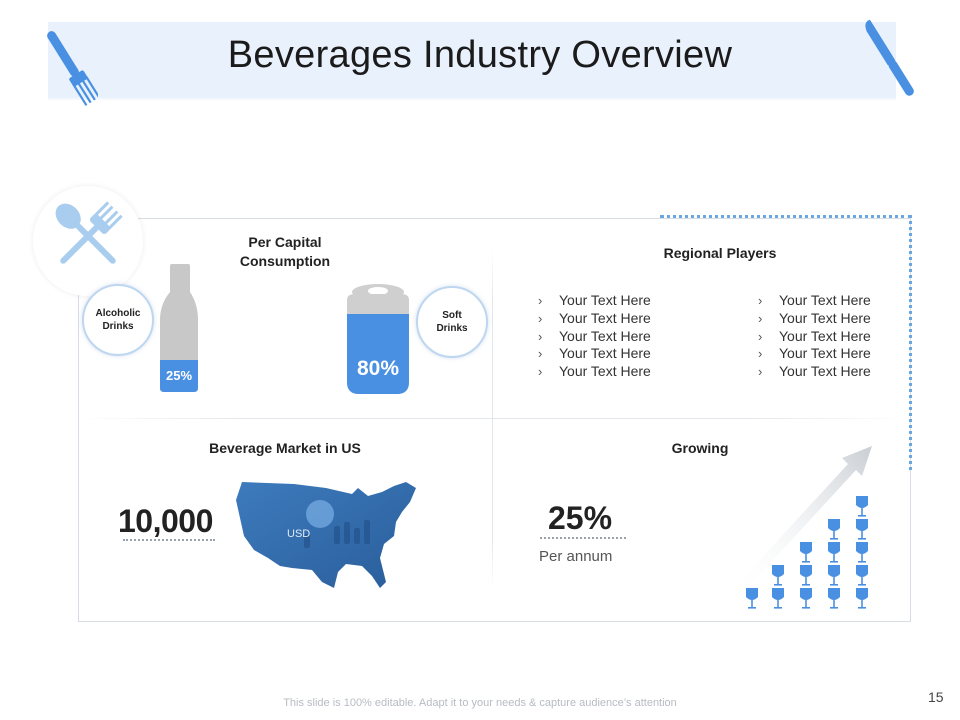 This screenshot has height=720, width=960. I want to click on title-band, so click(472, 61).